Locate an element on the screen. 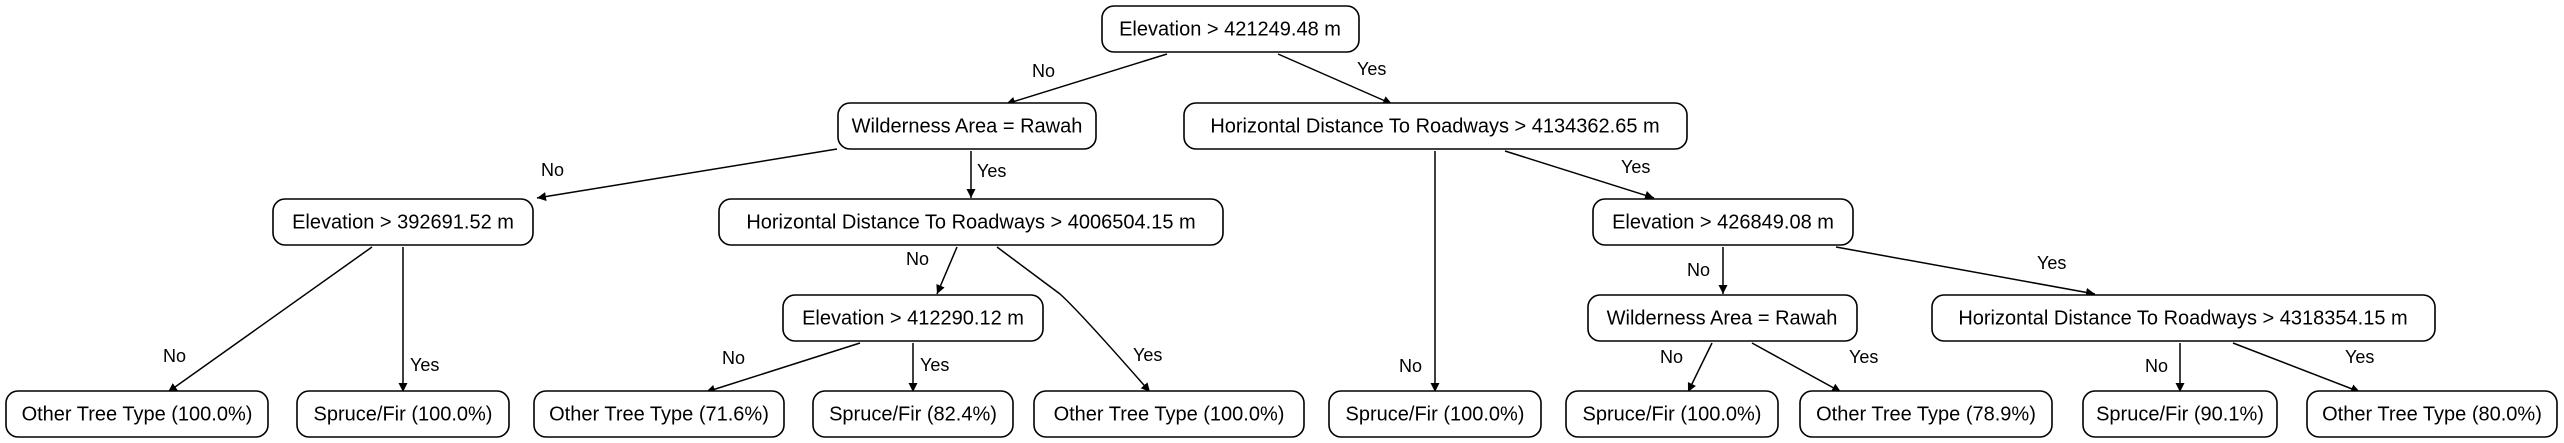 This screenshot has width=2564, height=443. edge-root-yes: Yes is located at coordinates (1335, 79).